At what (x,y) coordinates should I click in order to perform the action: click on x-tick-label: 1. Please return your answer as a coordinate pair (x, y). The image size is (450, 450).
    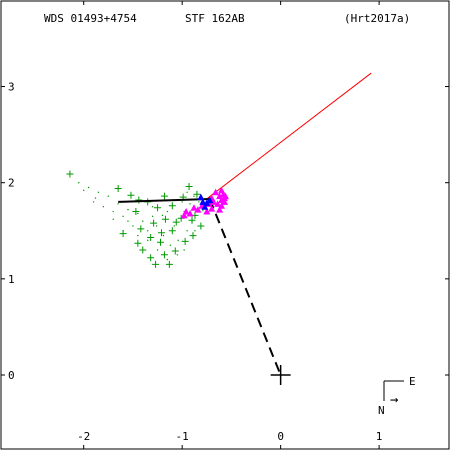
    Looking at the image, I should click on (379, 436).